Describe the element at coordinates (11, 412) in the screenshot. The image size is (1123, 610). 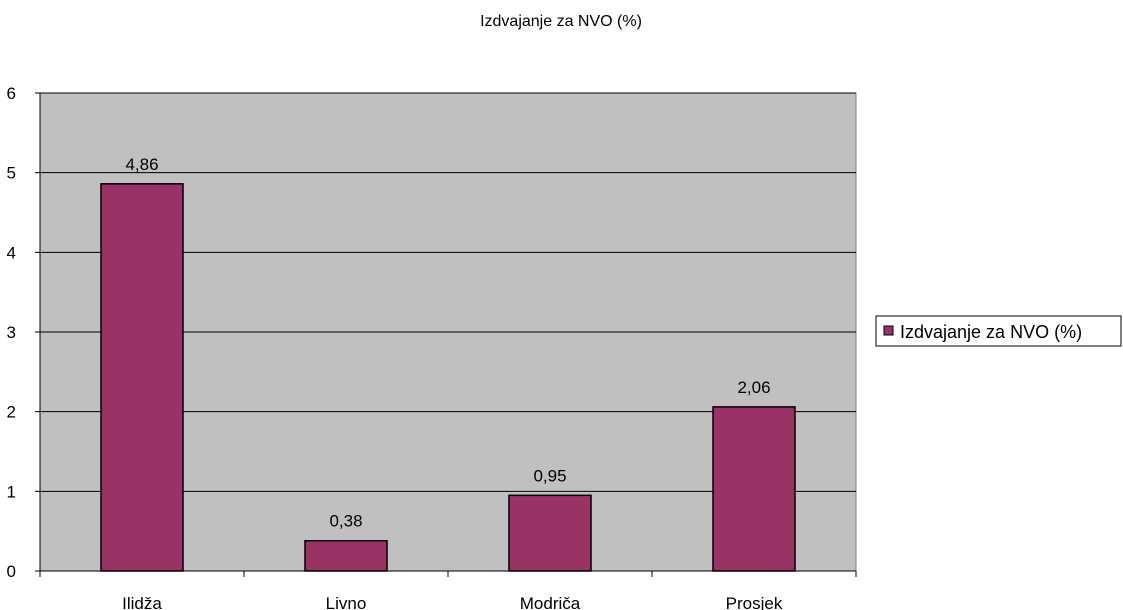
I see `y-tick-label: 2` at that location.